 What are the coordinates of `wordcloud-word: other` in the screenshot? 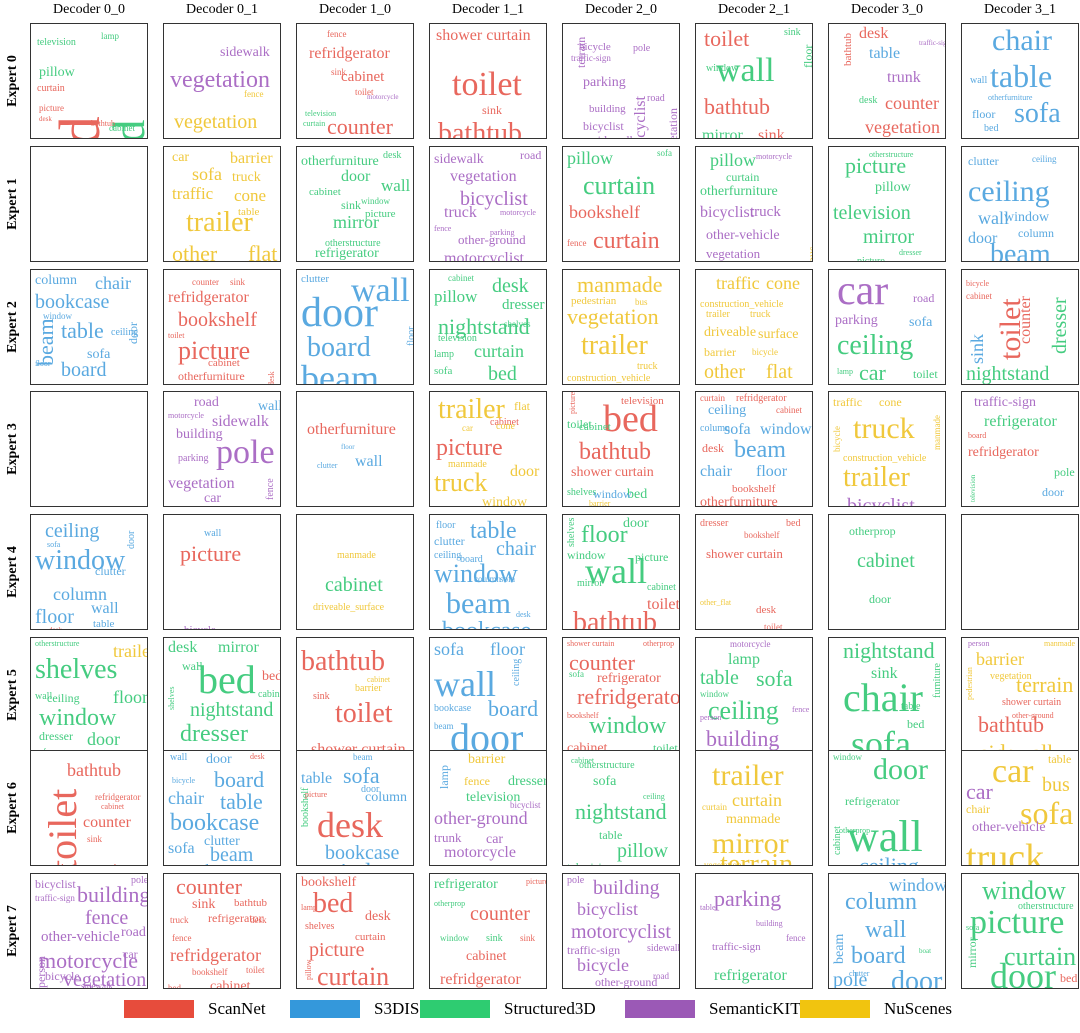 It's located at (725, 372).